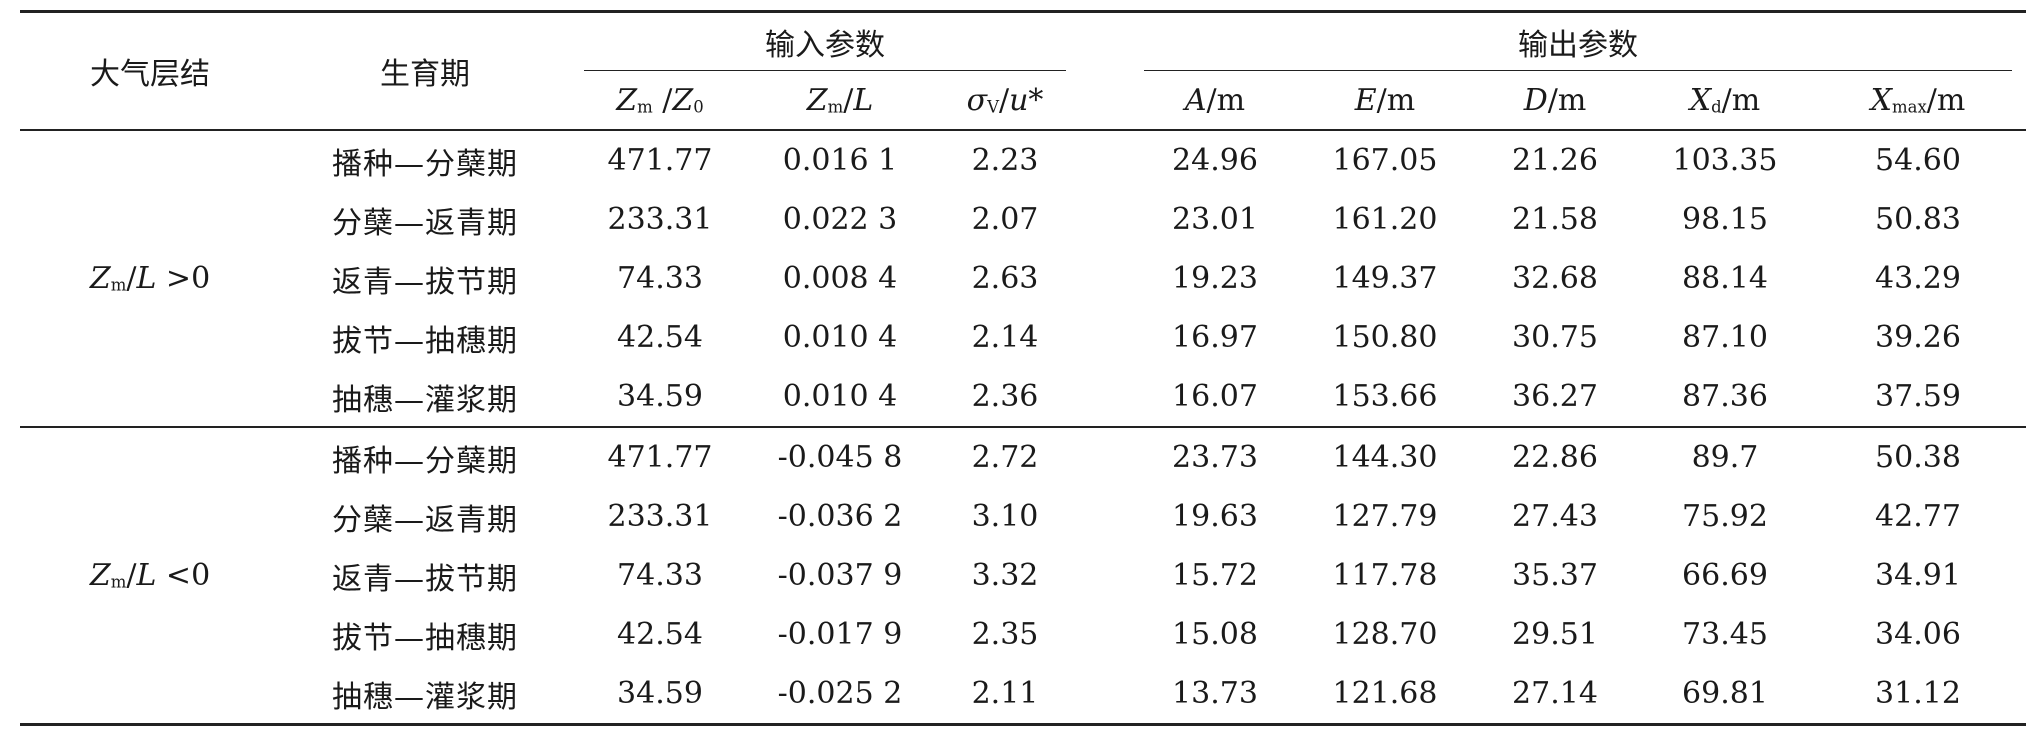 The image size is (2044, 735). What do you see at coordinates (660, 396) in the screenshot?
I see `value-cell-zm-z0: 34.59` at bounding box center [660, 396].